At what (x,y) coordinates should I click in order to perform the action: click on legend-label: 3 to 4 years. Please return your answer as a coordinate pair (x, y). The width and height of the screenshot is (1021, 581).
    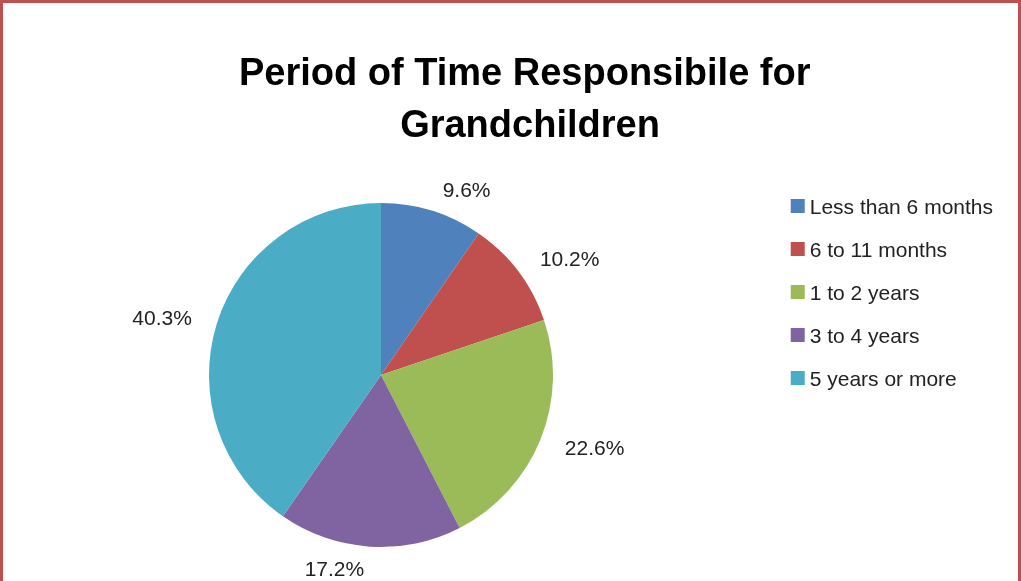
    Looking at the image, I should click on (864, 335).